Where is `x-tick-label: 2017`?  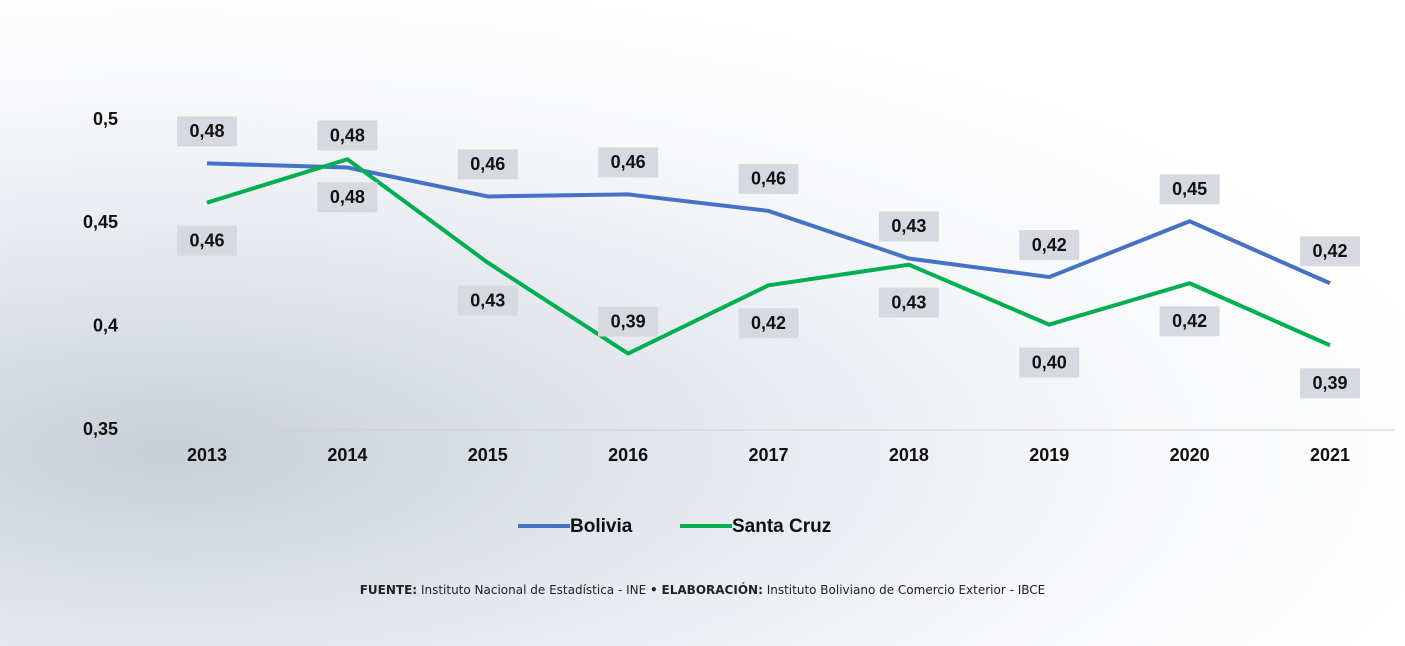
x-tick-label: 2017 is located at coordinates (768, 455).